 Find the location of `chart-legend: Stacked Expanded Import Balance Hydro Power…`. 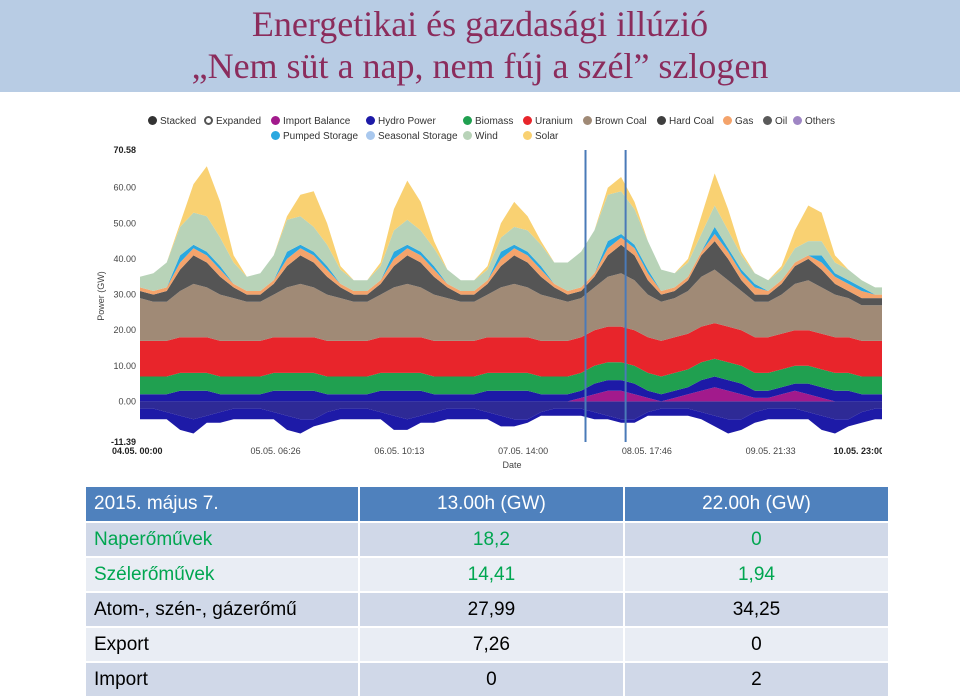

chart-legend: Stacked Expanded Import Balance Hydro Power… is located at coordinates (508, 131).